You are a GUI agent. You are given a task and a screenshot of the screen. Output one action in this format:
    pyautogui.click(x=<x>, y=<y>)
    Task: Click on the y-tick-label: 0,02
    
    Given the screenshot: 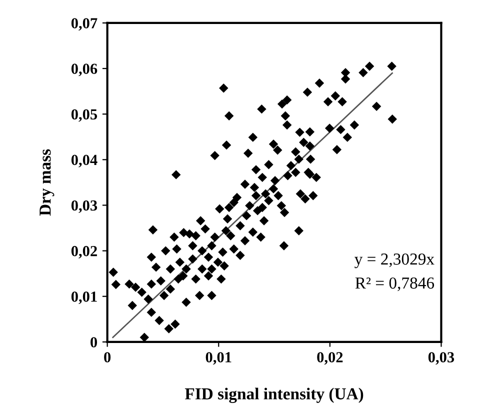 What is the action you would take?
    pyautogui.click(x=84, y=252)
    